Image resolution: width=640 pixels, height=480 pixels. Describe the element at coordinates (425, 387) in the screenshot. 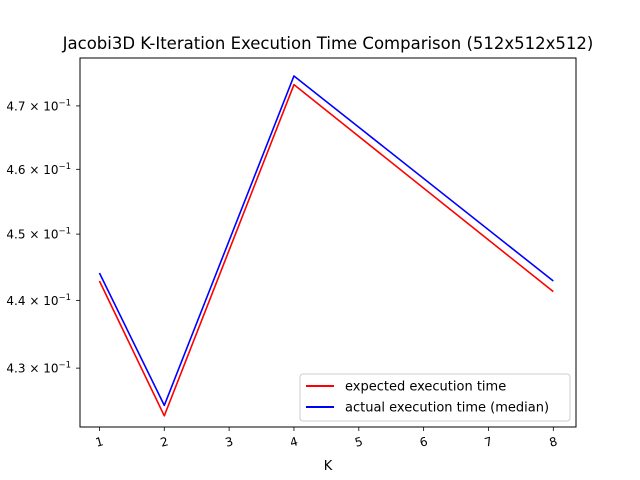

I see `legend-label-expected: expected execution time` at that location.